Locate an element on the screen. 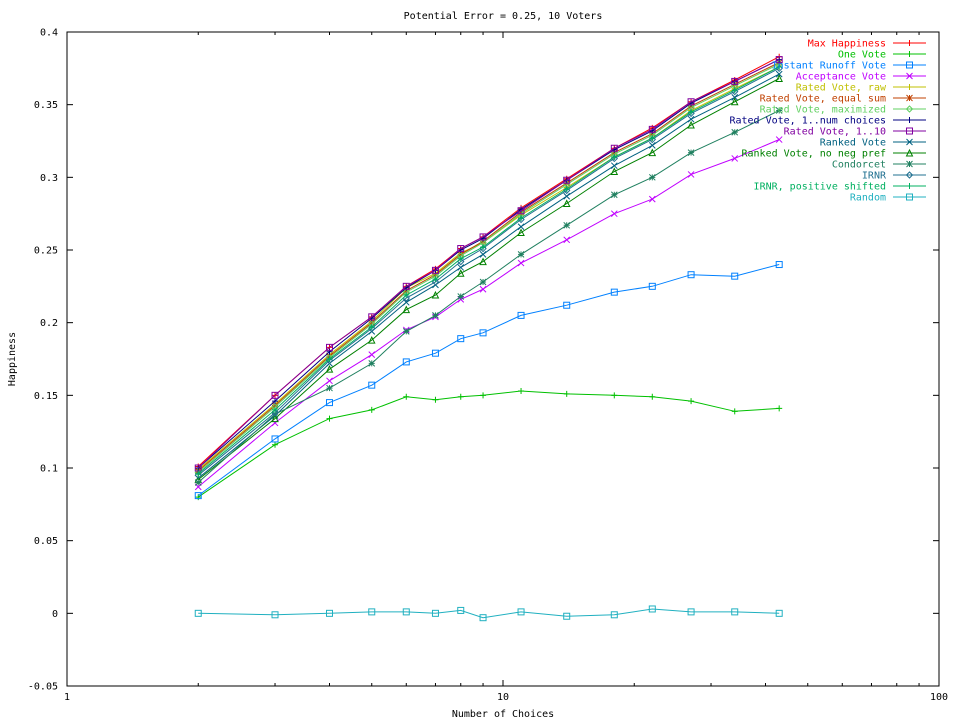 The image size is (960, 720). series-group is located at coordinates (489, 444).